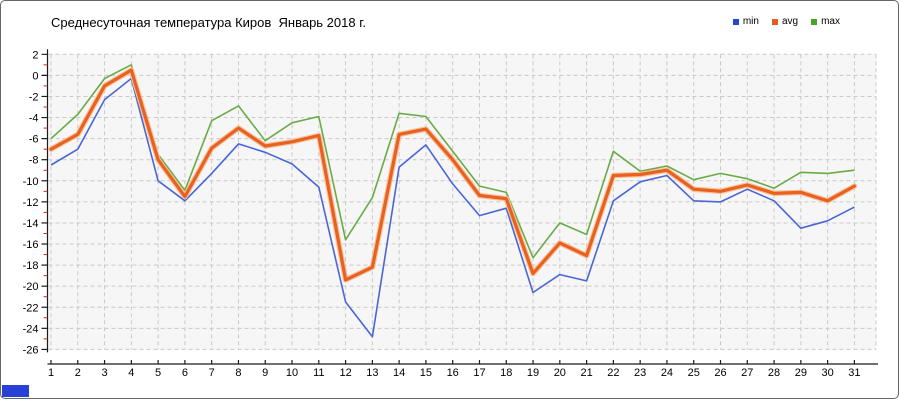 This screenshot has height=400, width=900. What do you see at coordinates (31, 182) in the screenshot?
I see `y-tick-label: -10` at bounding box center [31, 182].